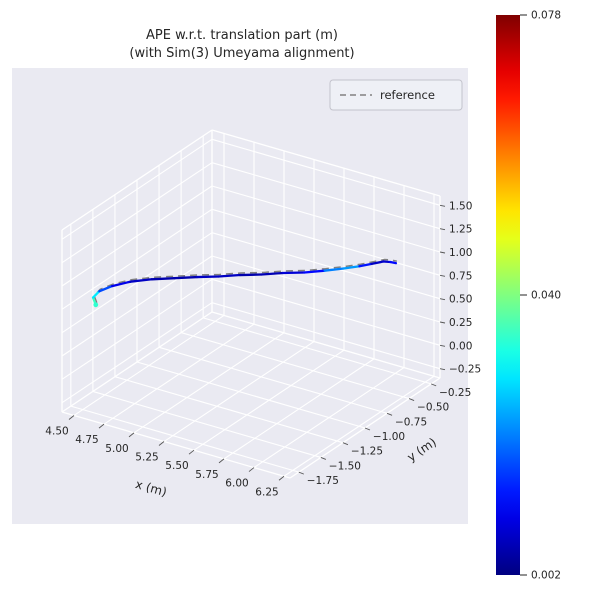 This screenshot has height=600, width=600. I want to click on legend-box, so click(396, 95).